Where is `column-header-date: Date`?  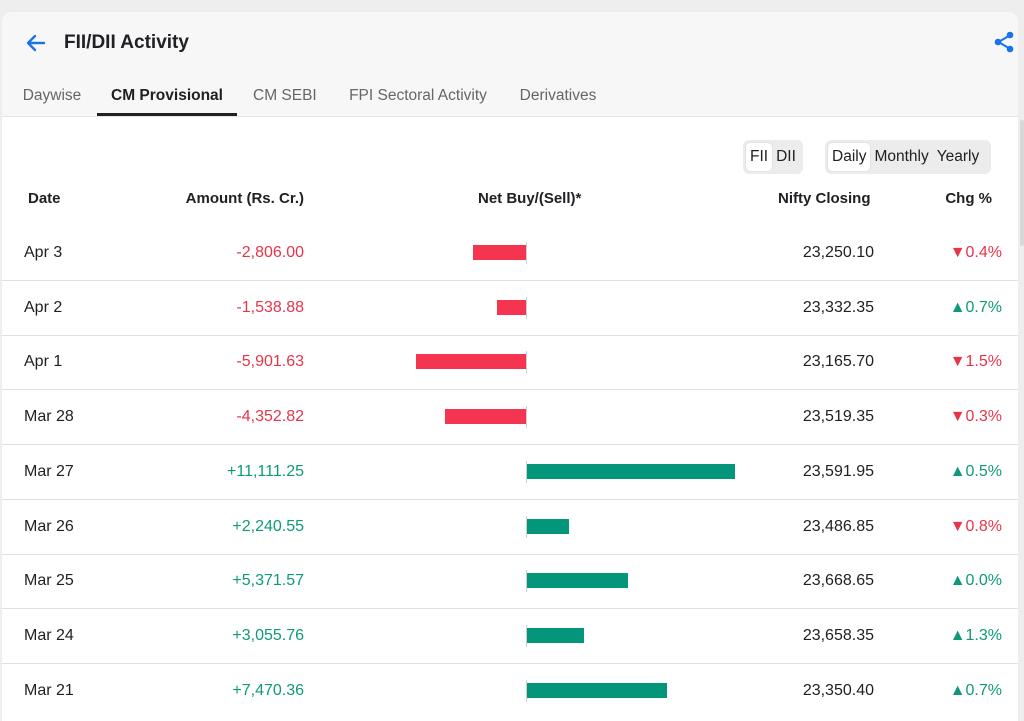 column-header-date: Date is located at coordinates (44, 198).